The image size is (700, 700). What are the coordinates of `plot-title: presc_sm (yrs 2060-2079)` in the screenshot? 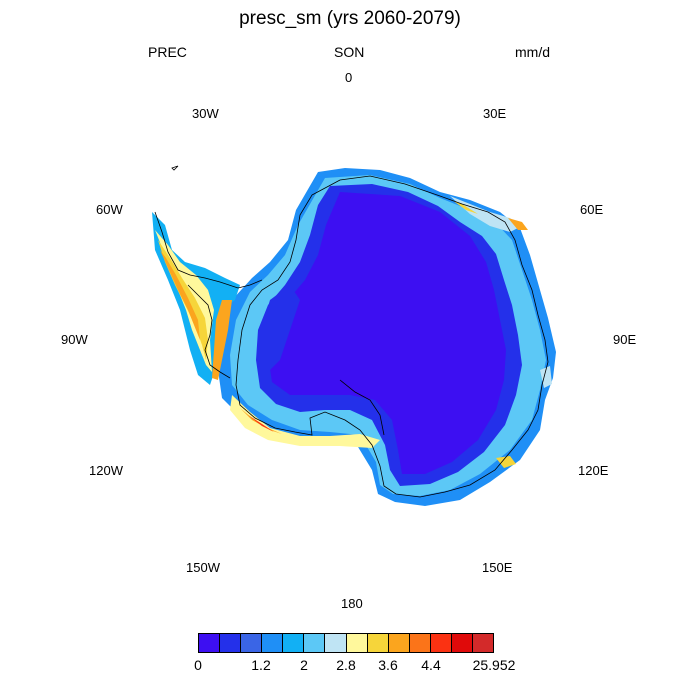 It's located at (350, 18).